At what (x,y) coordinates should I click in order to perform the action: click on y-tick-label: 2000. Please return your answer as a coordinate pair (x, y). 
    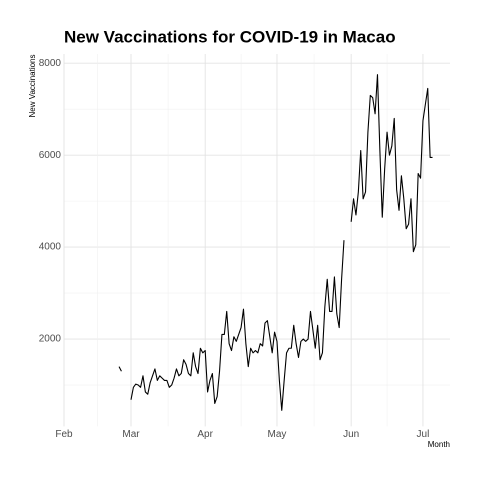
    Looking at the image, I should click on (50, 339).